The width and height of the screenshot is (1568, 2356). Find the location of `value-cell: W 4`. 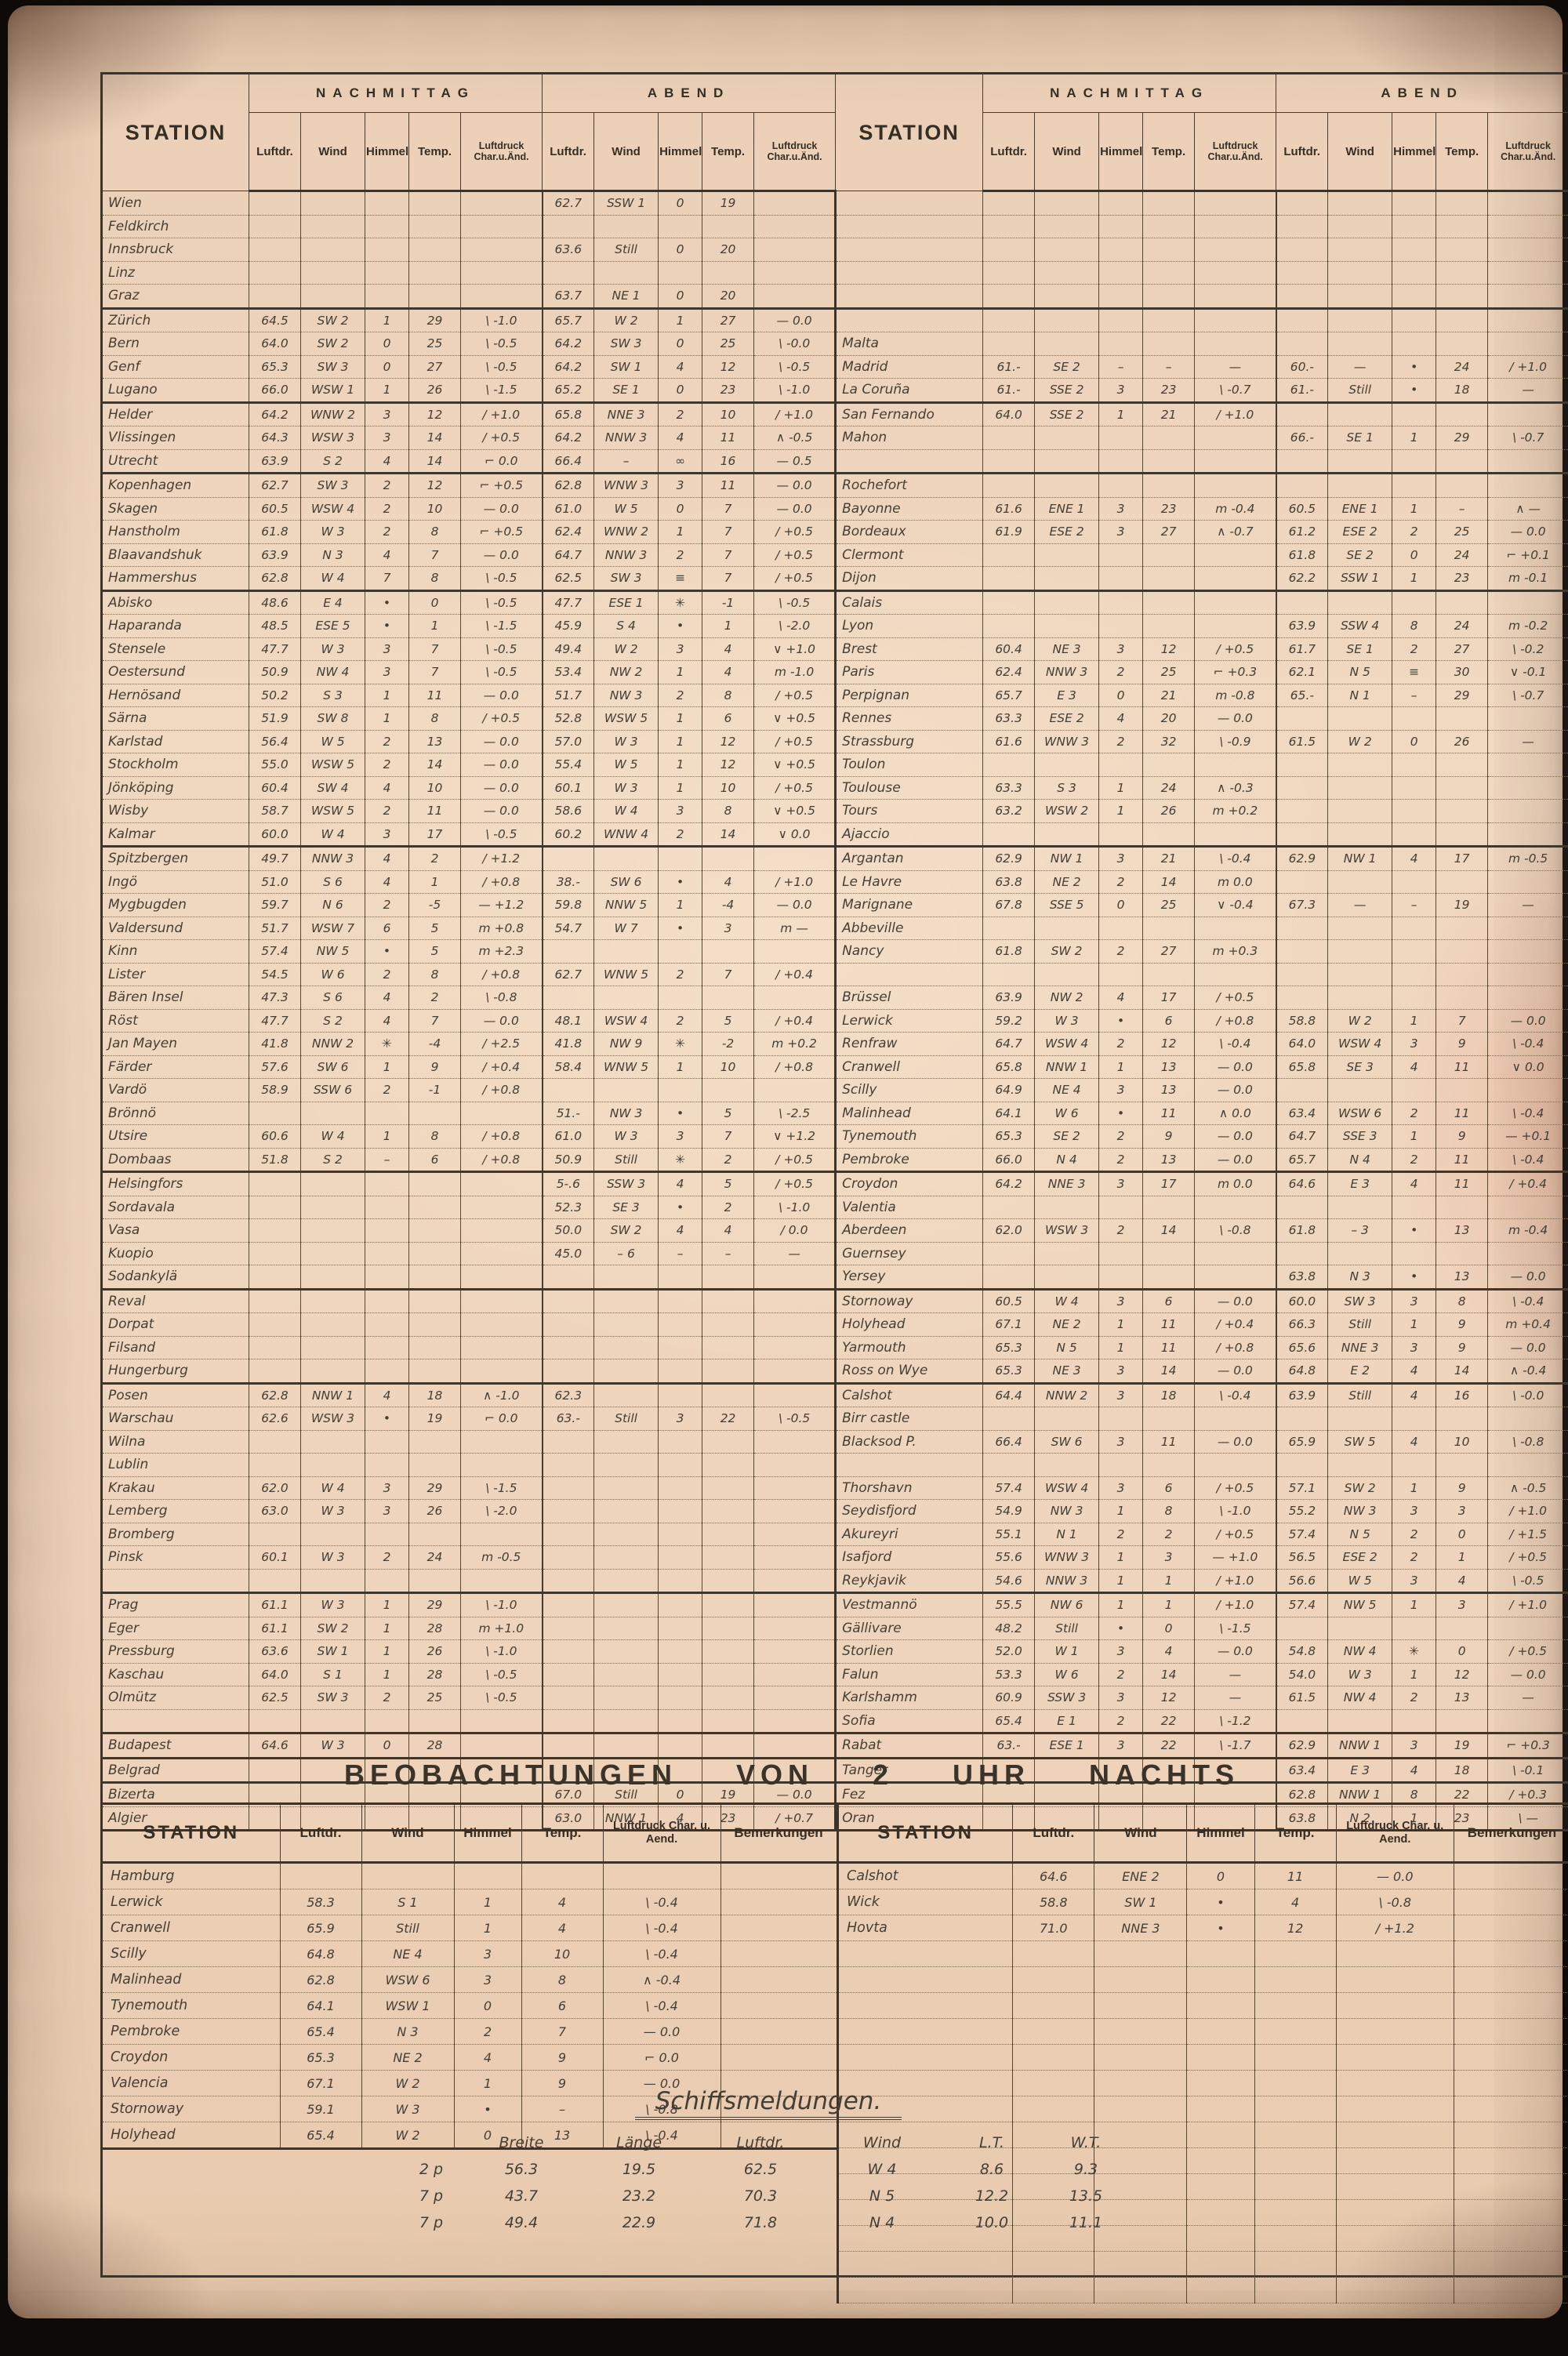

value-cell: W 4 is located at coordinates (332, 578).